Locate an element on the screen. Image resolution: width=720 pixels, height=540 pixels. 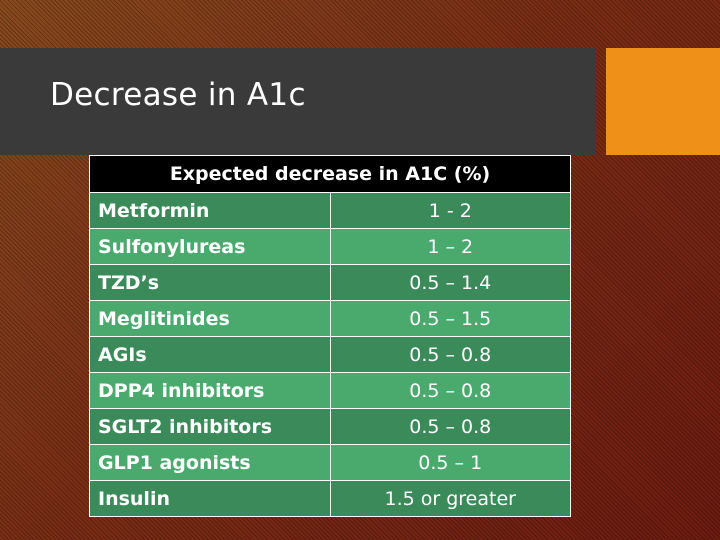
table-row: SGLT2 inhibitors 0.5 – 0.8 is located at coordinates (330, 426).